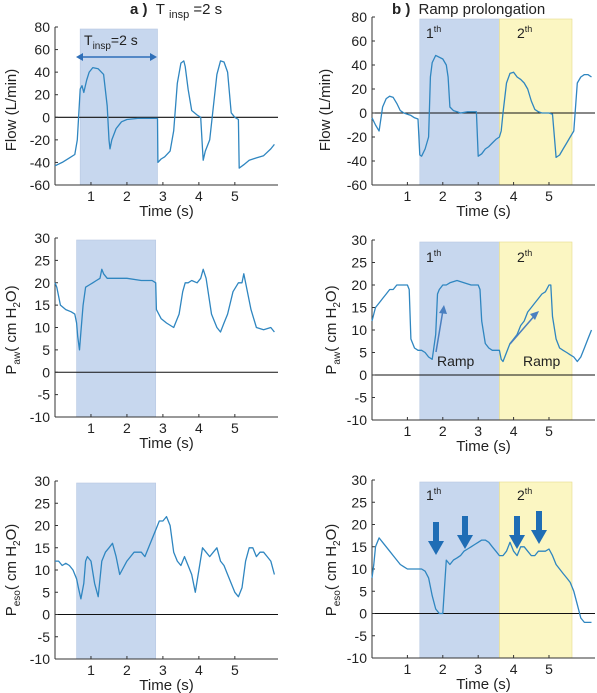 This screenshot has width=597, height=693. I want to click on ylabel-b-flow: Flow (L/min), so click(325, 110).